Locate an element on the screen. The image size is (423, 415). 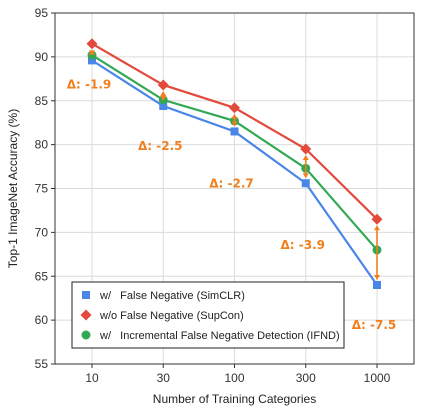
legend-box is located at coordinates (208, 315).